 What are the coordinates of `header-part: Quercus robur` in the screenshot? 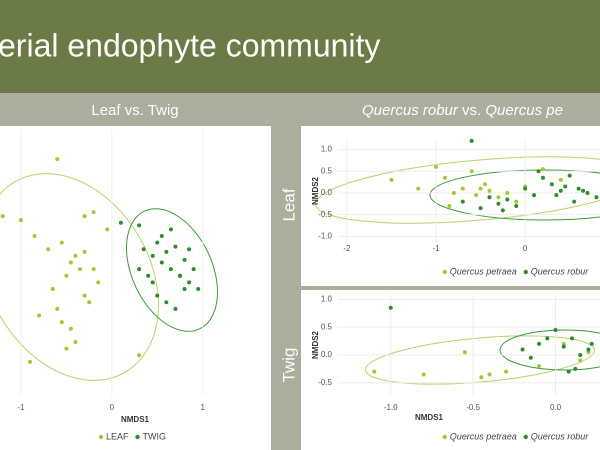 It's located at (410, 110).